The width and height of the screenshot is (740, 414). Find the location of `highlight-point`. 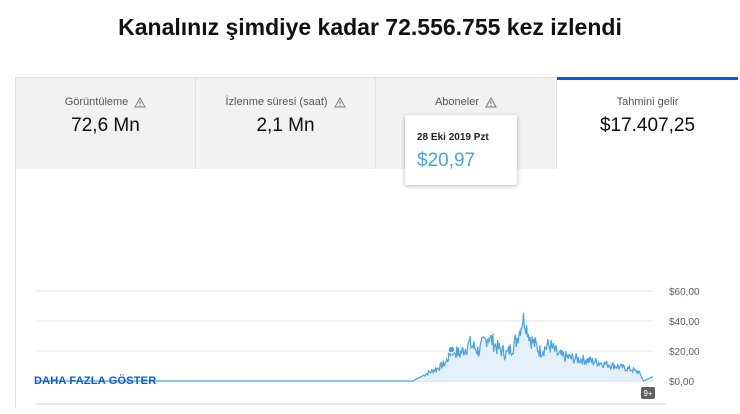

highlight-point is located at coordinates (451, 349).